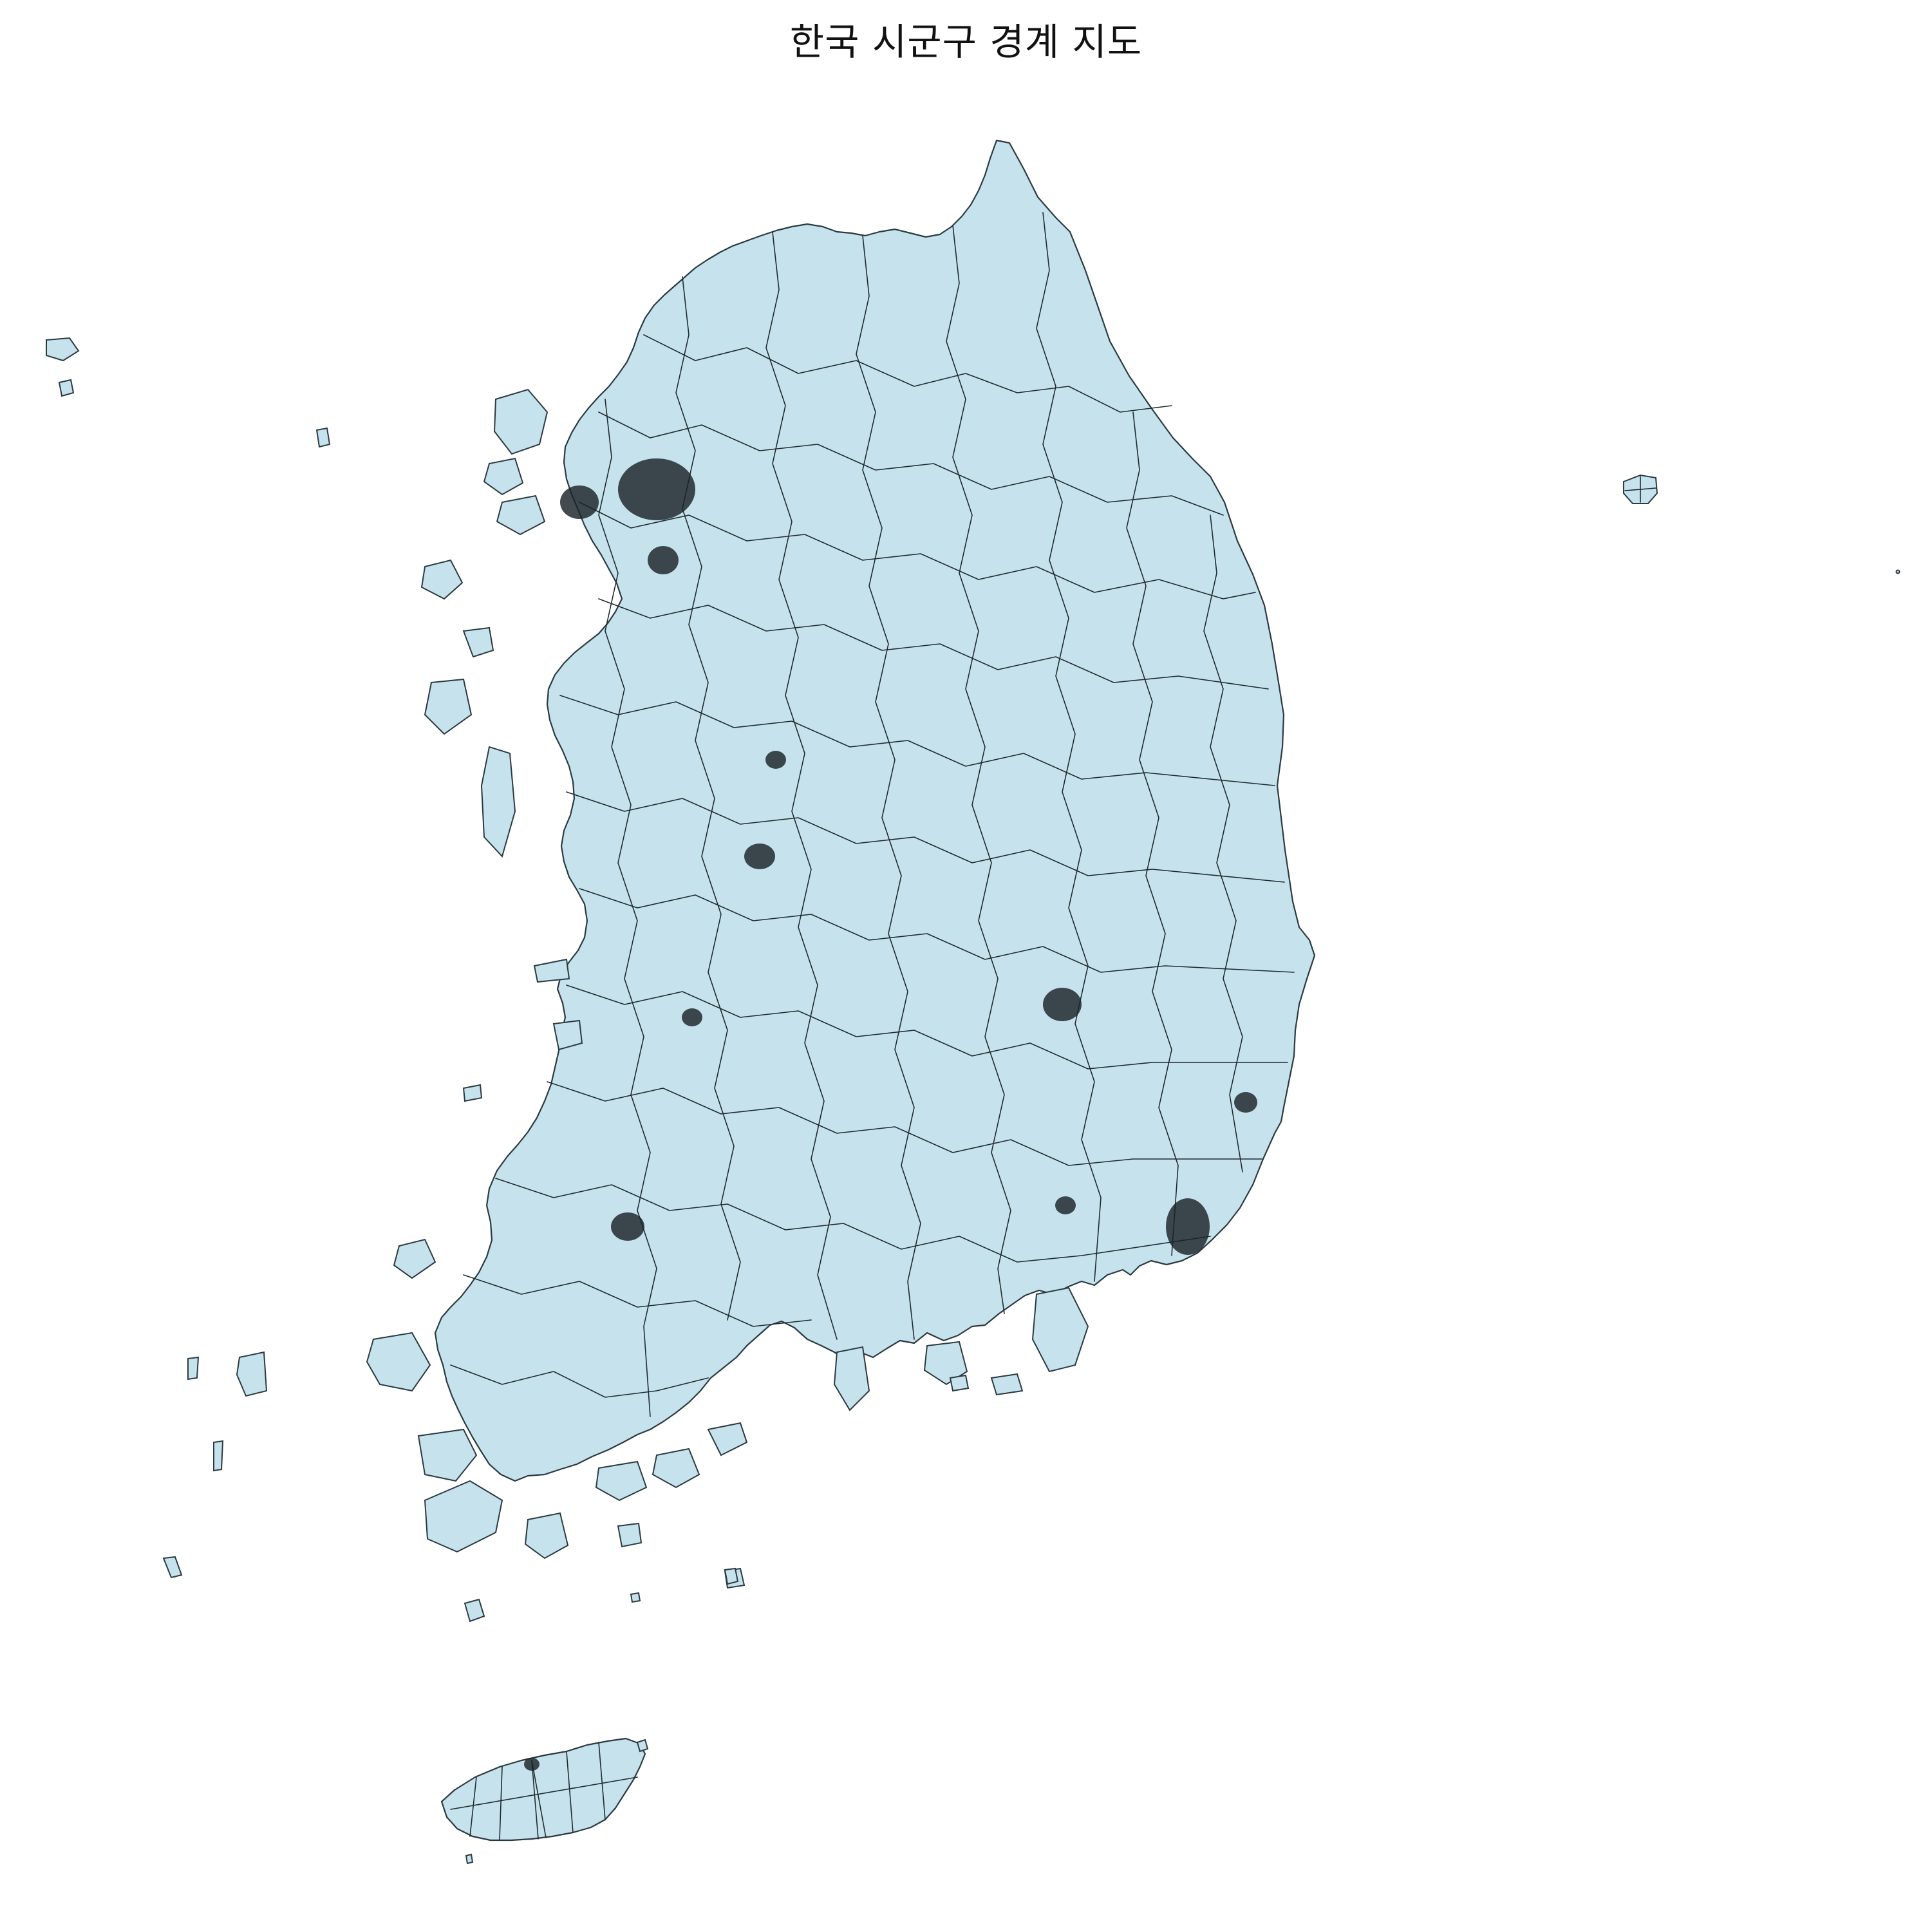 The image size is (1932, 1913). What do you see at coordinates (521, 422) in the screenshot?
I see `ganghwa-island` at bounding box center [521, 422].